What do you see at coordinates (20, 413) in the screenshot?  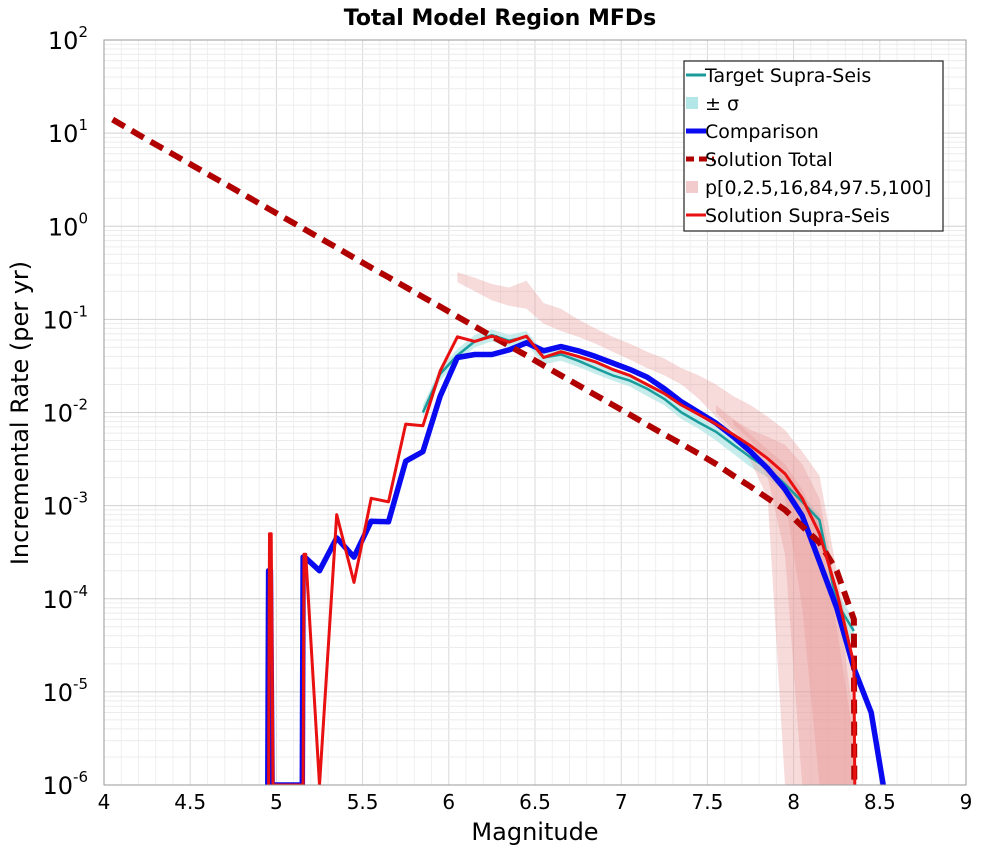 I see `y-axis-label: Incremental Rate (per yr)` at bounding box center [20, 413].